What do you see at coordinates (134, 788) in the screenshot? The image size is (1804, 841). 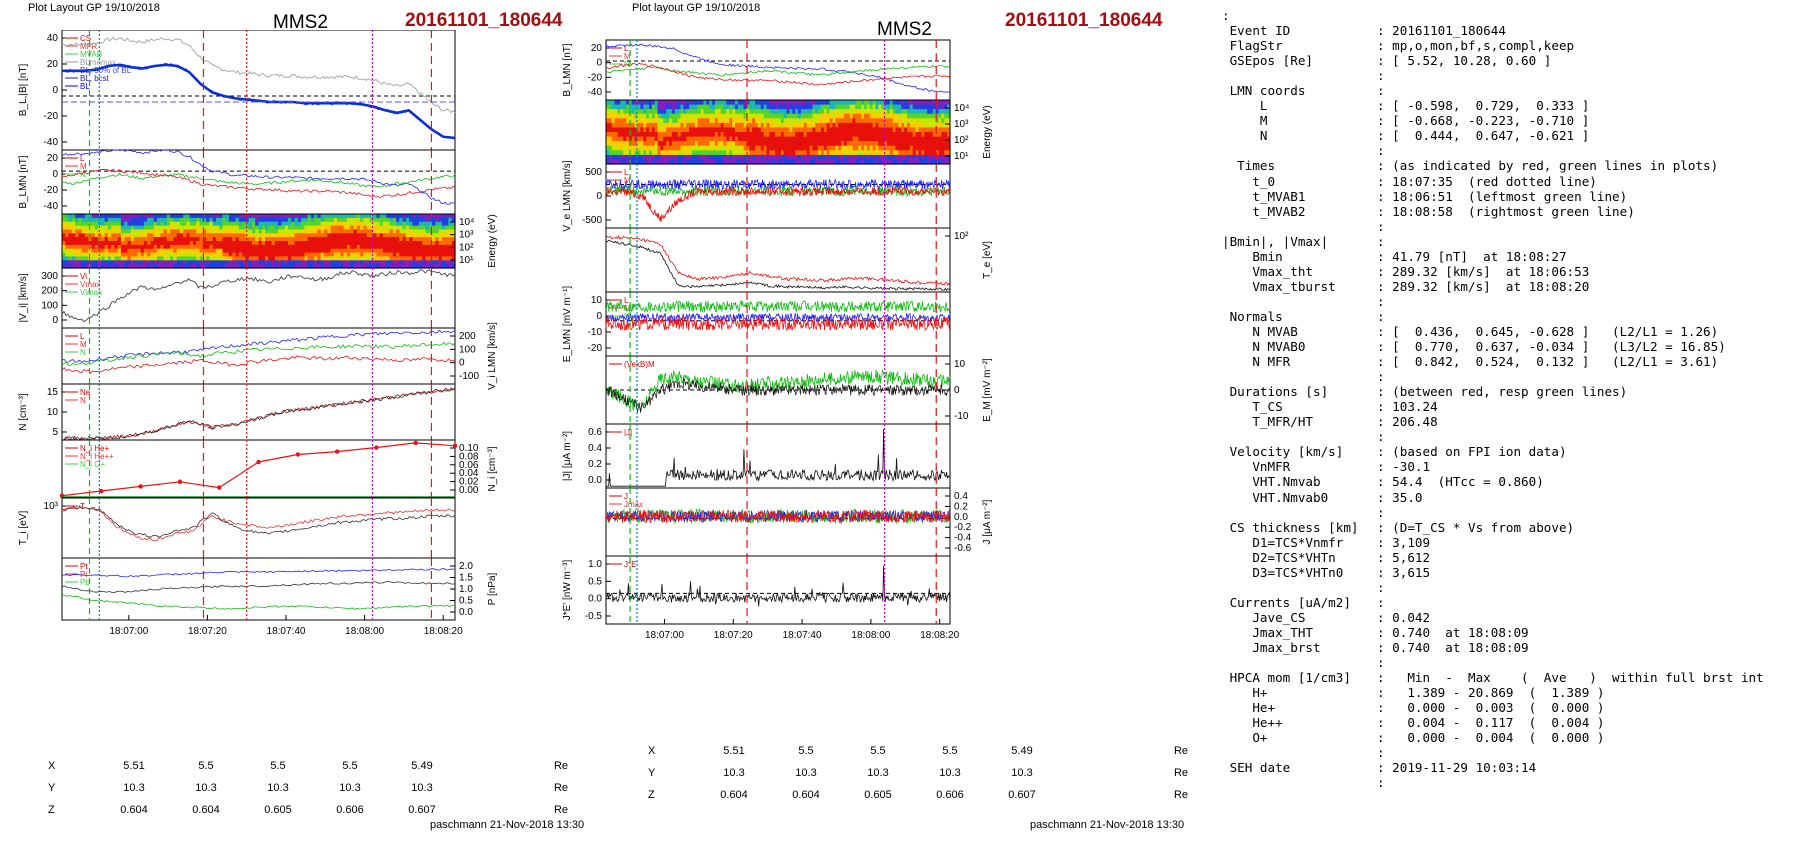 I see `ephemeris-value: 10.3` at bounding box center [134, 788].